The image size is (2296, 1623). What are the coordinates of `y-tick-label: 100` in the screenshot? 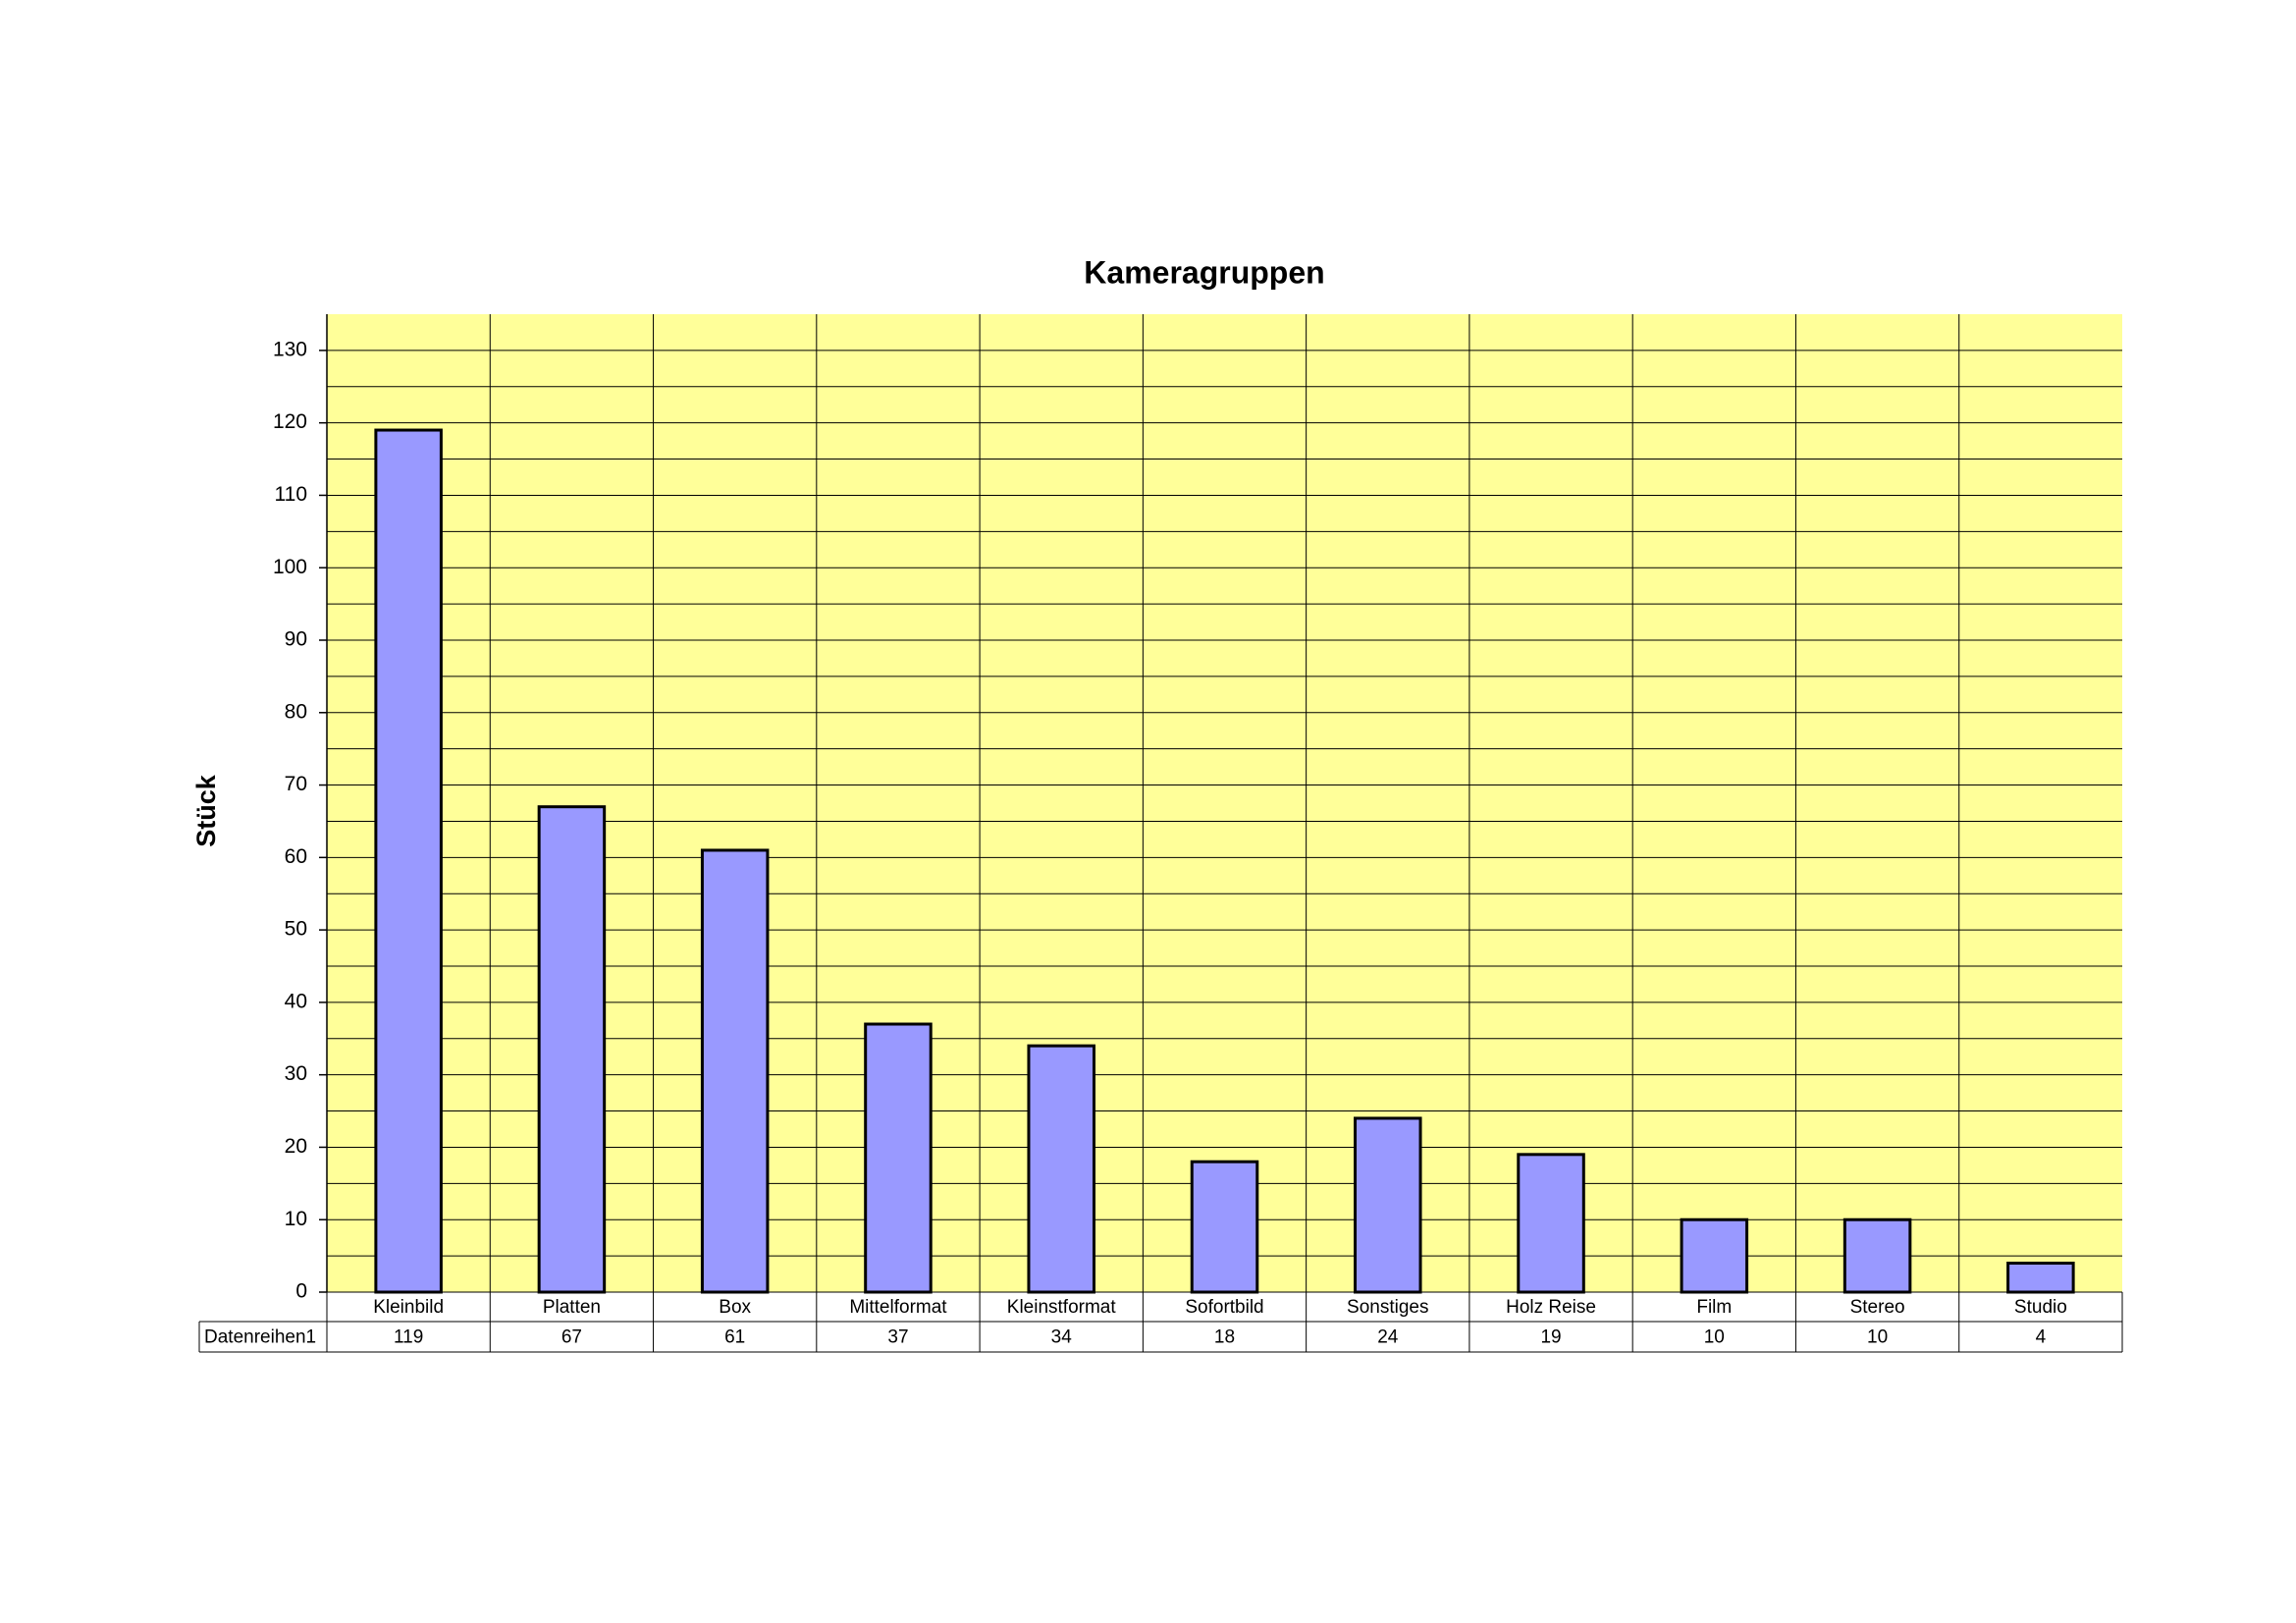 It's located at (290, 567).